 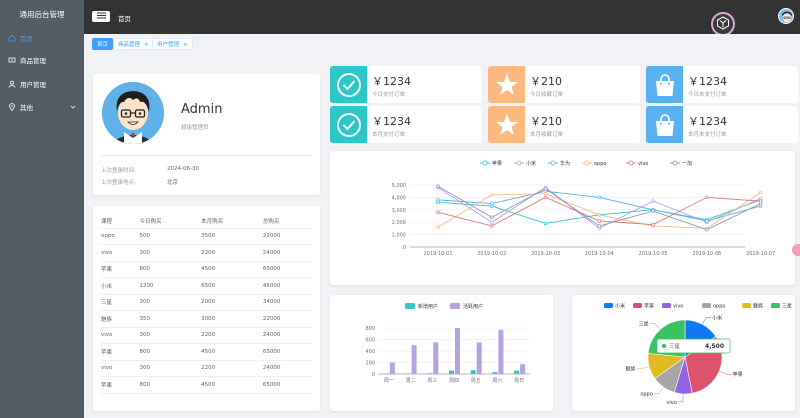 What do you see at coordinates (120, 368) in the screenshot?
I see `table-cell: vivo` at bounding box center [120, 368].